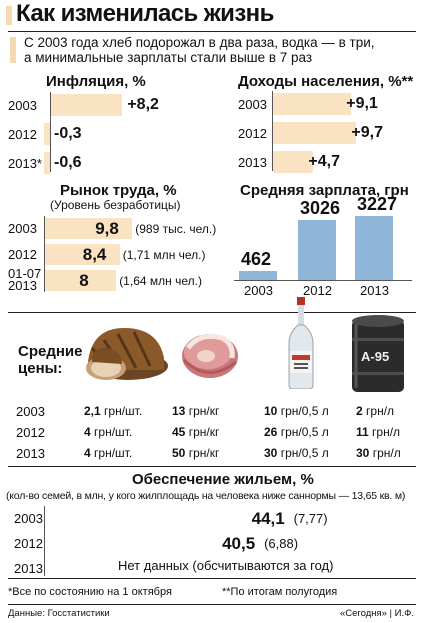  I want to click on subtitle-marker, so click(13, 50).